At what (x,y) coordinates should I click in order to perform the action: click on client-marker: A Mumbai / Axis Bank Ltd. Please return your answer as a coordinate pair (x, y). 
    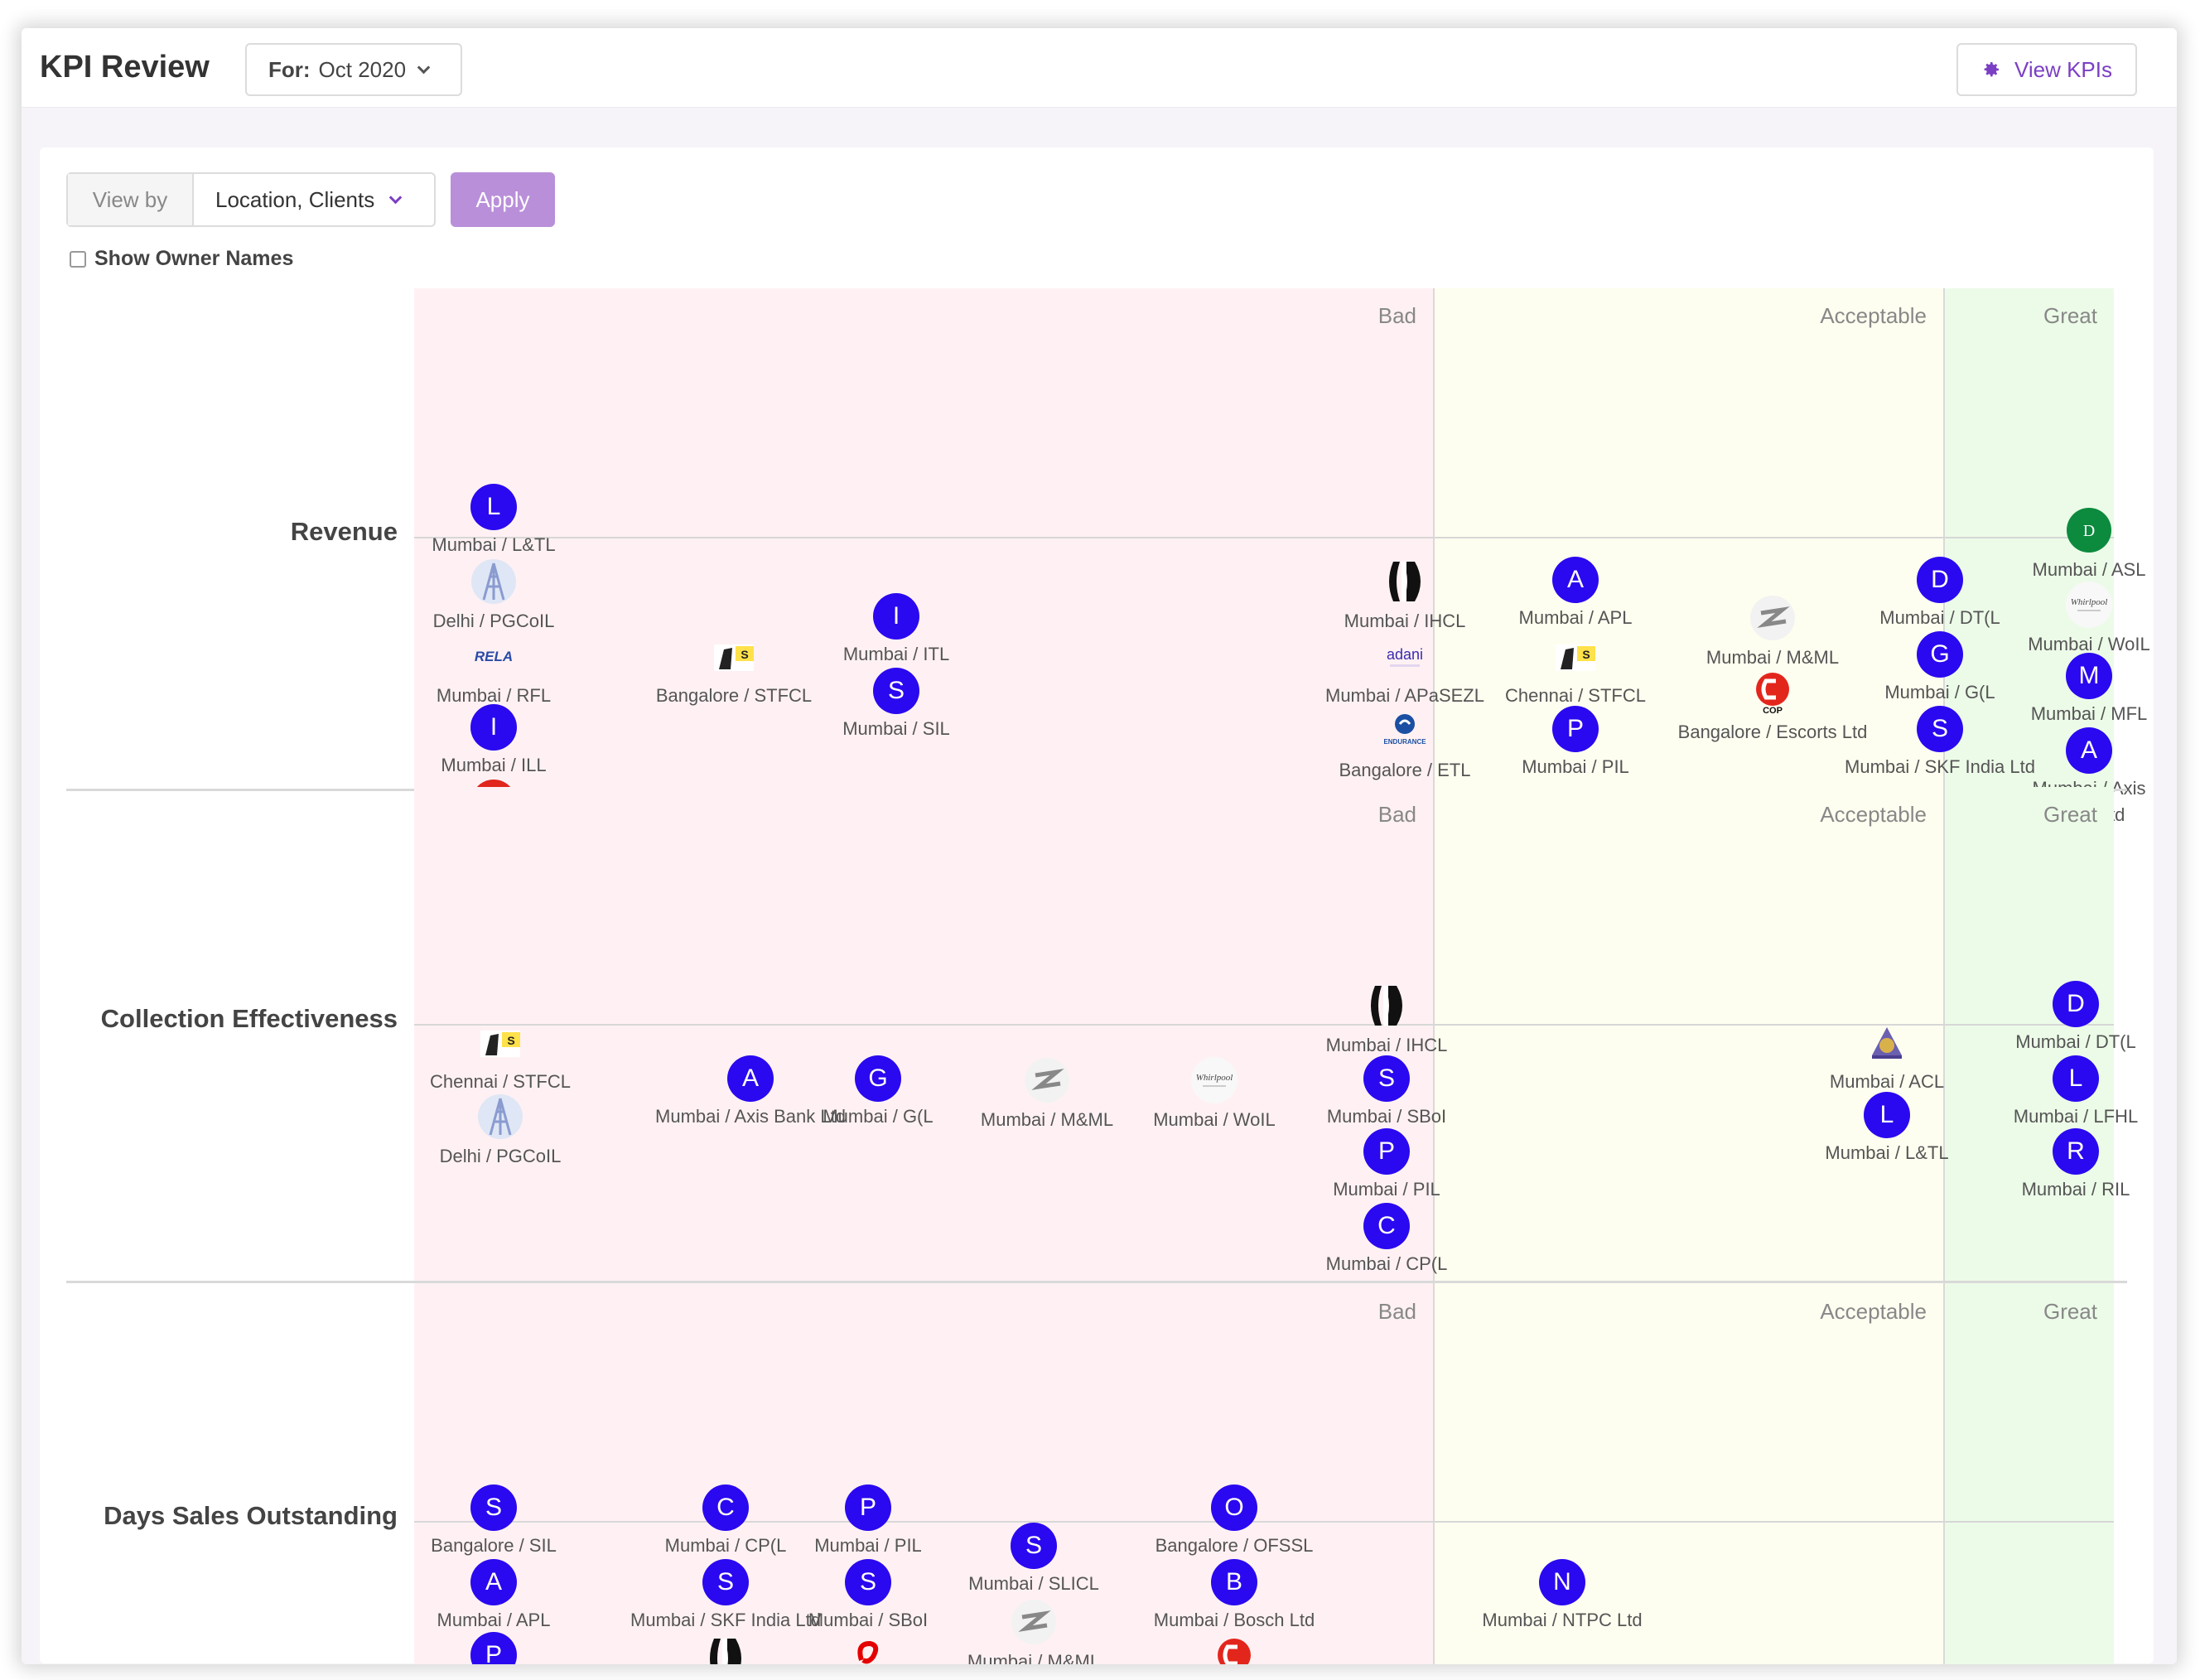
    Looking at the image, I should click on (750, 1092).